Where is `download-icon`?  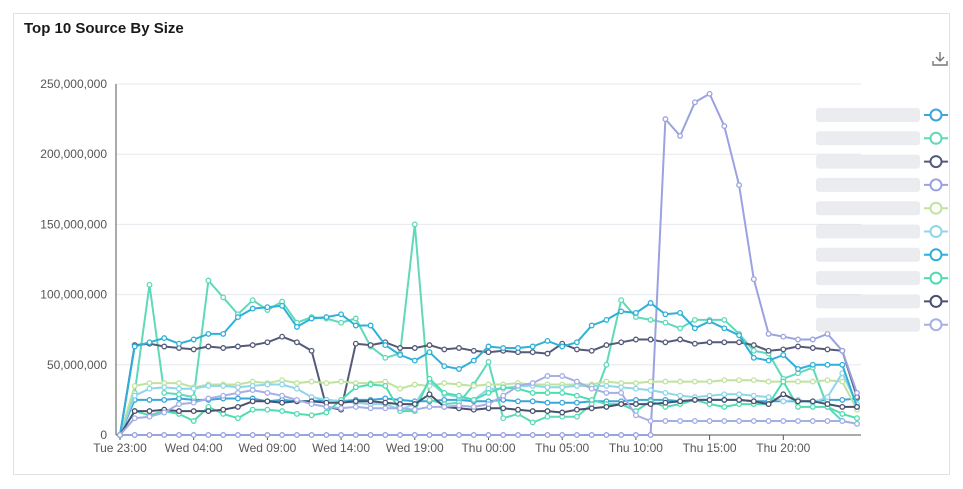 download-icon is located at coordinates (940, 59).